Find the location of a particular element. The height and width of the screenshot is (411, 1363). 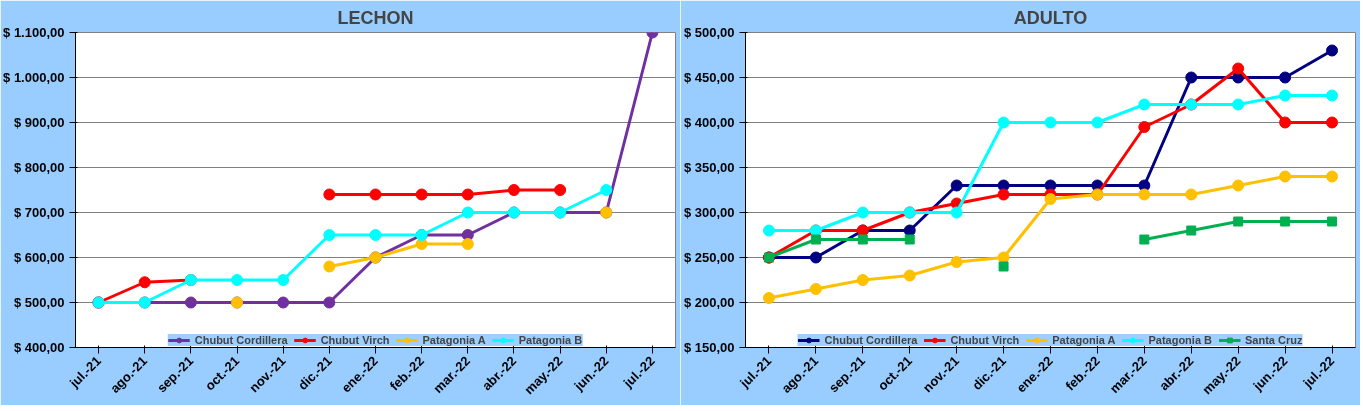

y-tick-label: $ 800,00 is located at coordinates (39, 167).